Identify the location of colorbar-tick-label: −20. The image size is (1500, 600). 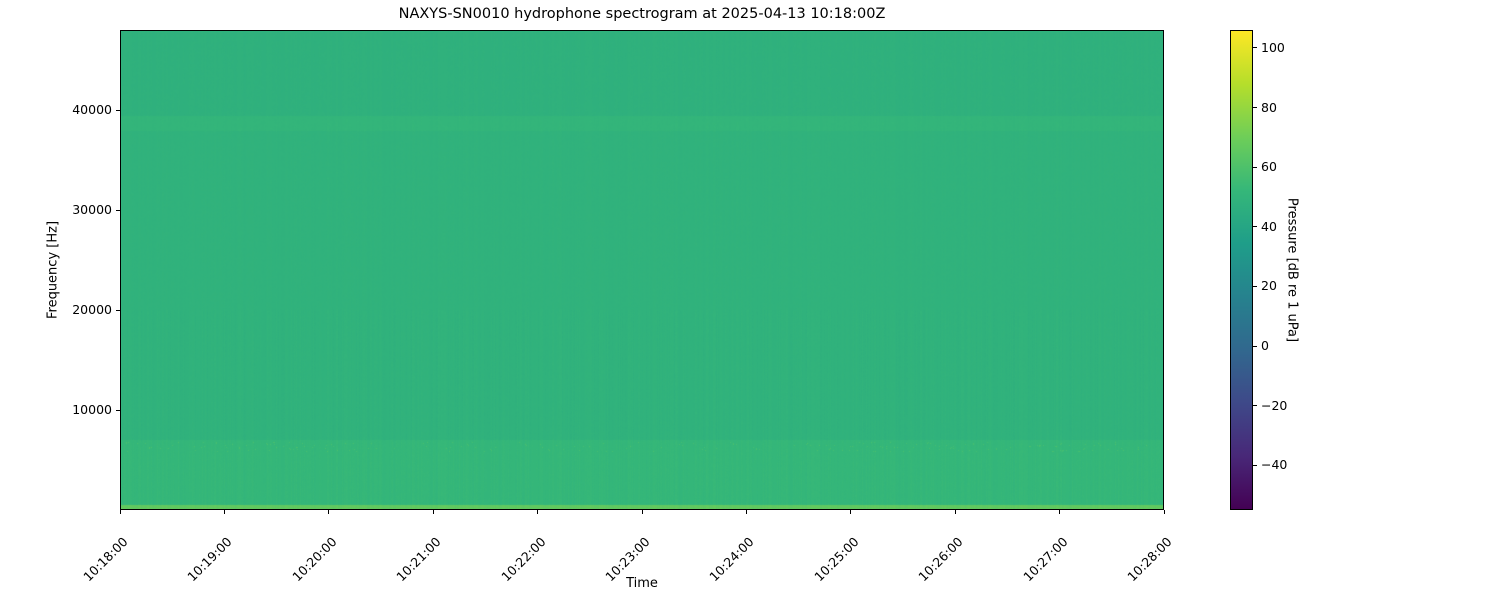
(1274, 405).